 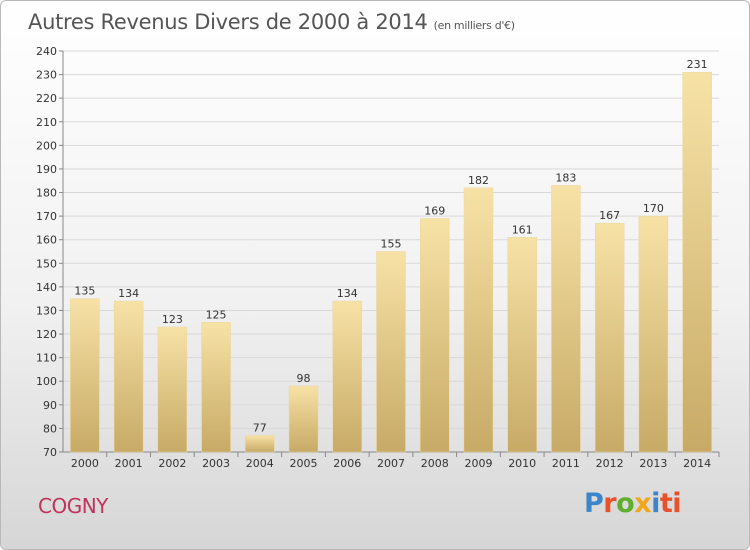 I want to click on x-tick-label: 2009, so click(x=478, y=463).